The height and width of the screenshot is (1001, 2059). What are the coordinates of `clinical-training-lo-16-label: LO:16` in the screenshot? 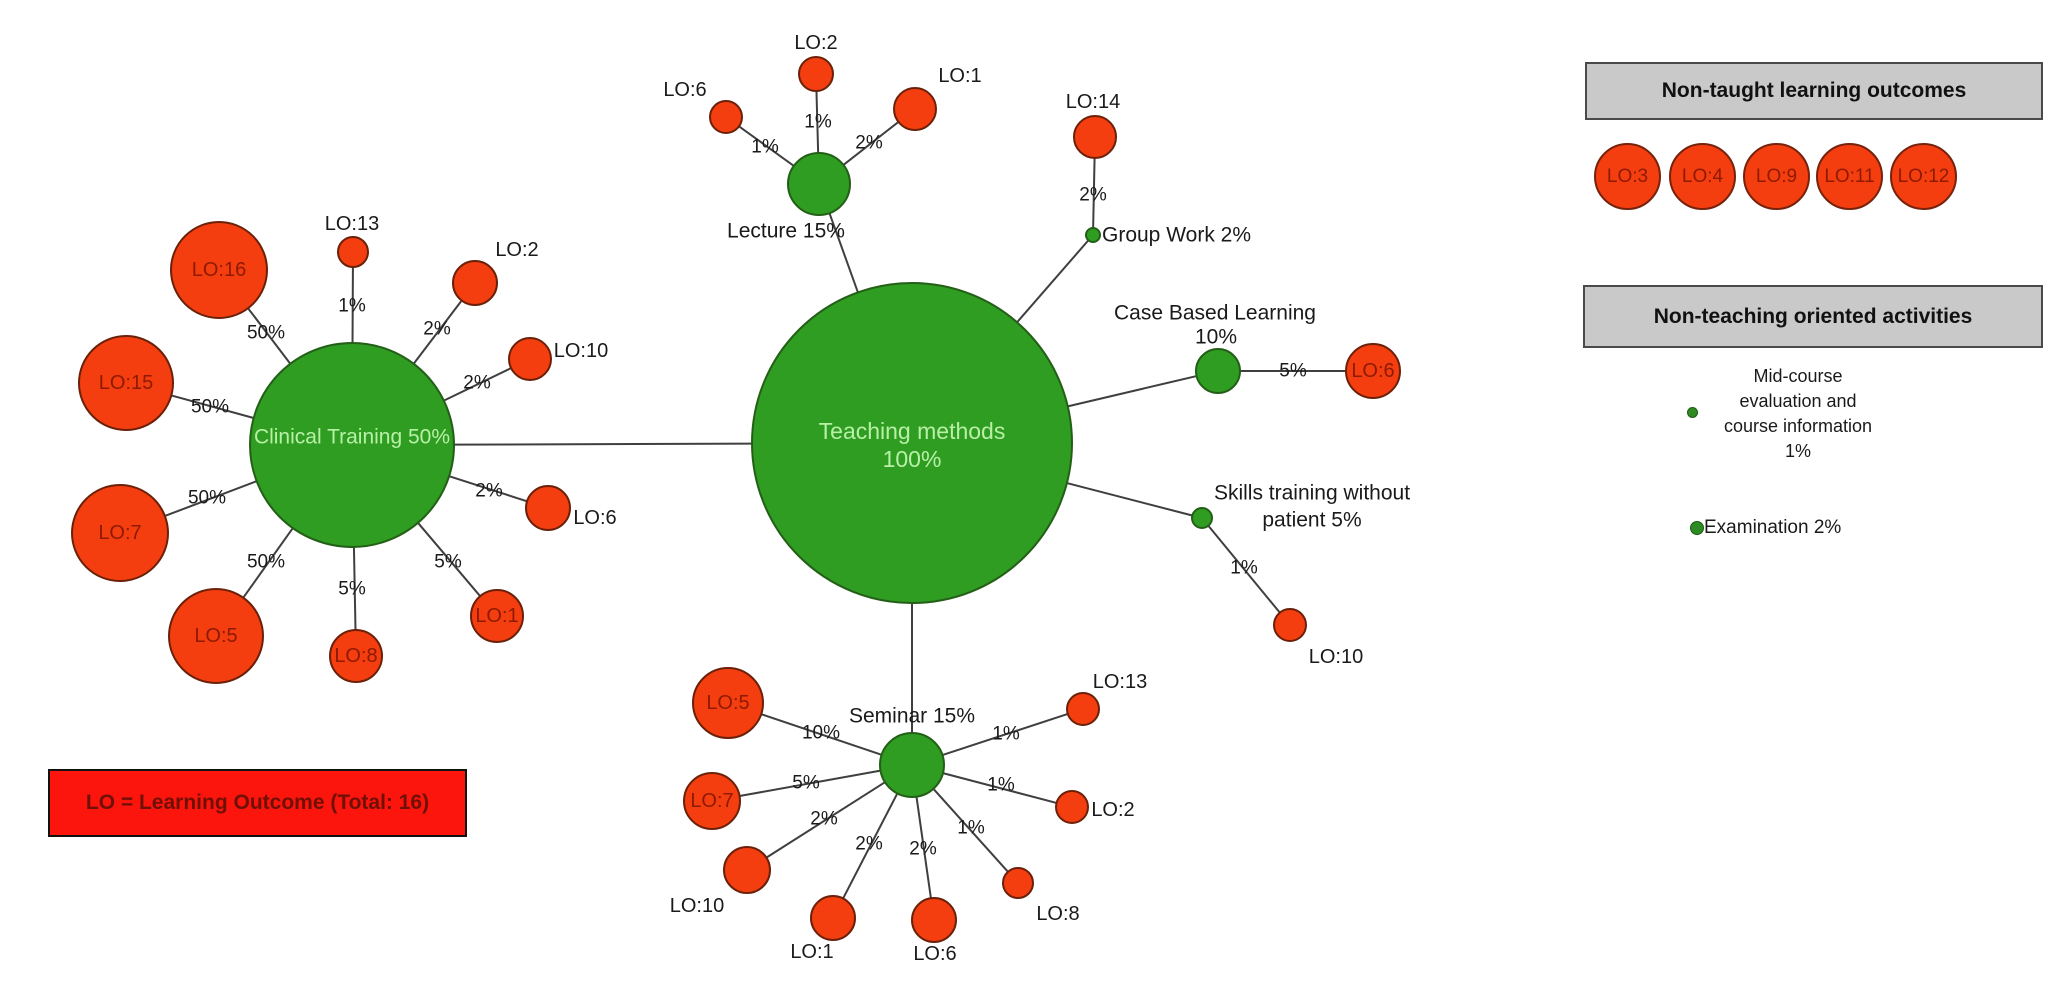 It's located at (219, 270).